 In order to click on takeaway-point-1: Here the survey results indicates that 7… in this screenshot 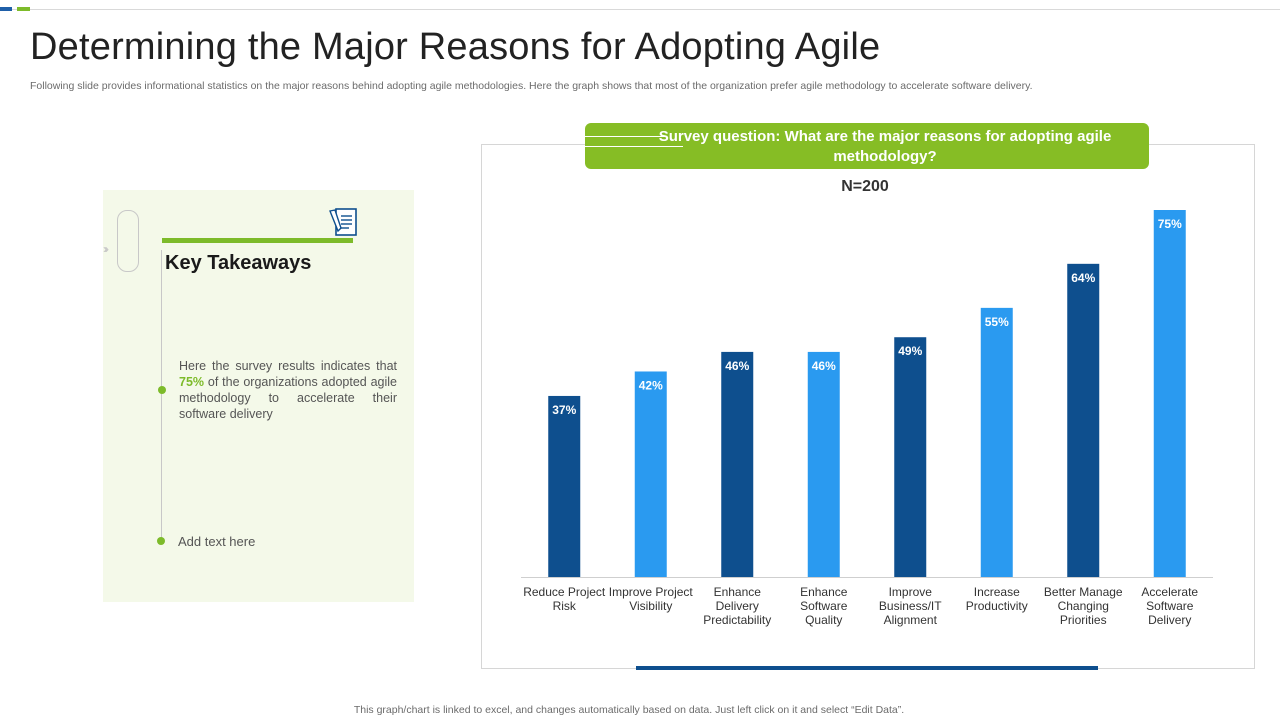, I will do `click(288, 390)`.